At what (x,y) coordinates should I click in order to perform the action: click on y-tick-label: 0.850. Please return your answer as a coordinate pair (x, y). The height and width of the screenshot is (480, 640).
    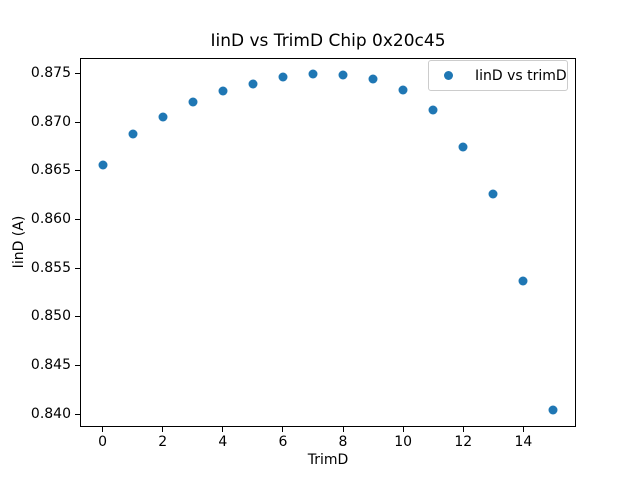
    Looking at the image, I should click on (50, 316).